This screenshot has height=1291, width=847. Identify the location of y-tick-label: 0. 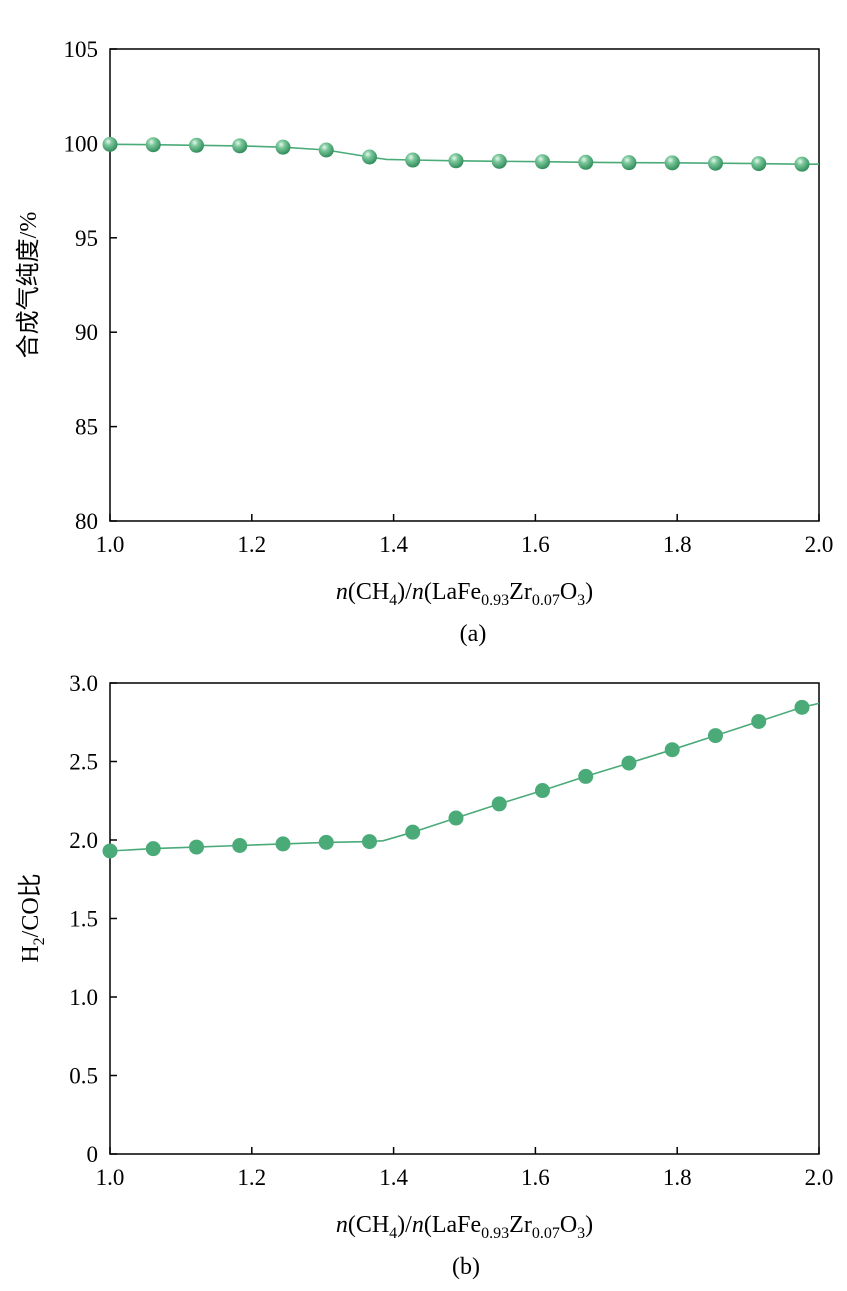
(93, 1154).